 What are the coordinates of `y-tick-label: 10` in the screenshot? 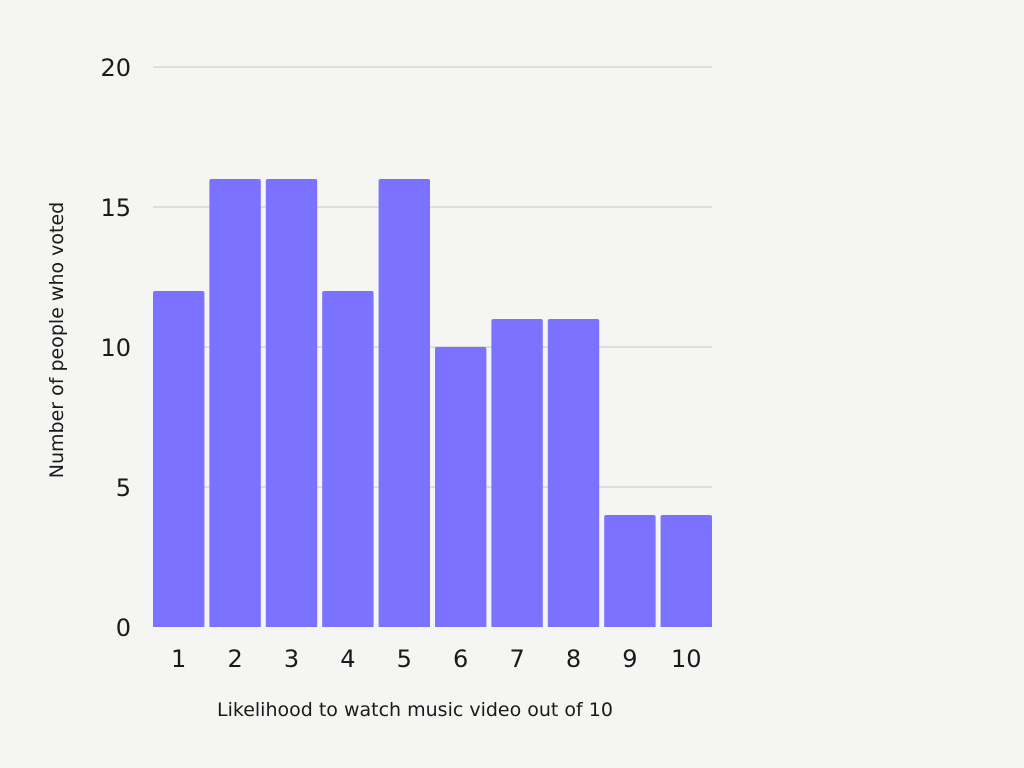 It's located at (115, 348).